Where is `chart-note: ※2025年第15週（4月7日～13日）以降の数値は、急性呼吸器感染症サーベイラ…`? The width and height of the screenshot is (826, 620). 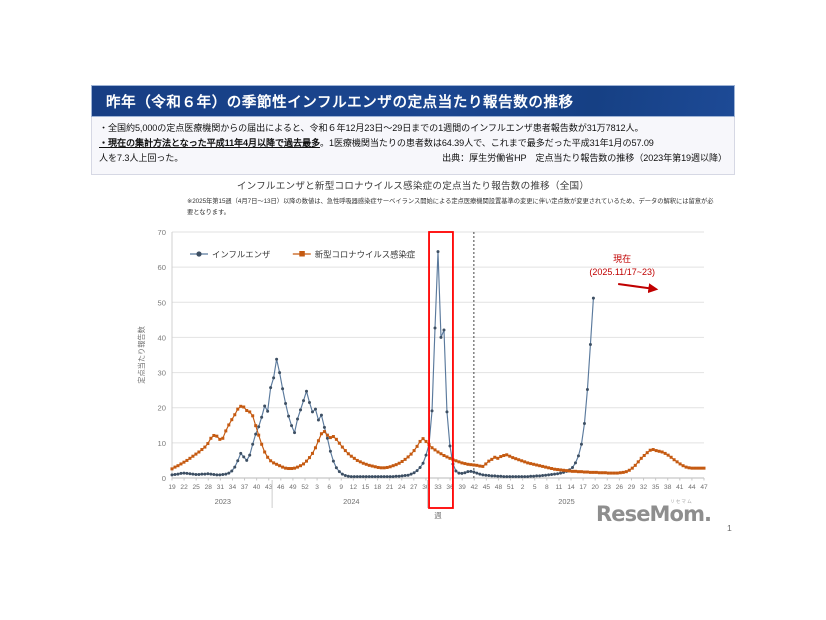
chart-note: ※2025年第15週（4月7日～13日）以降の数値は、急性呼吸器感染症サーベイラ… is located at coordinates (450, 207).